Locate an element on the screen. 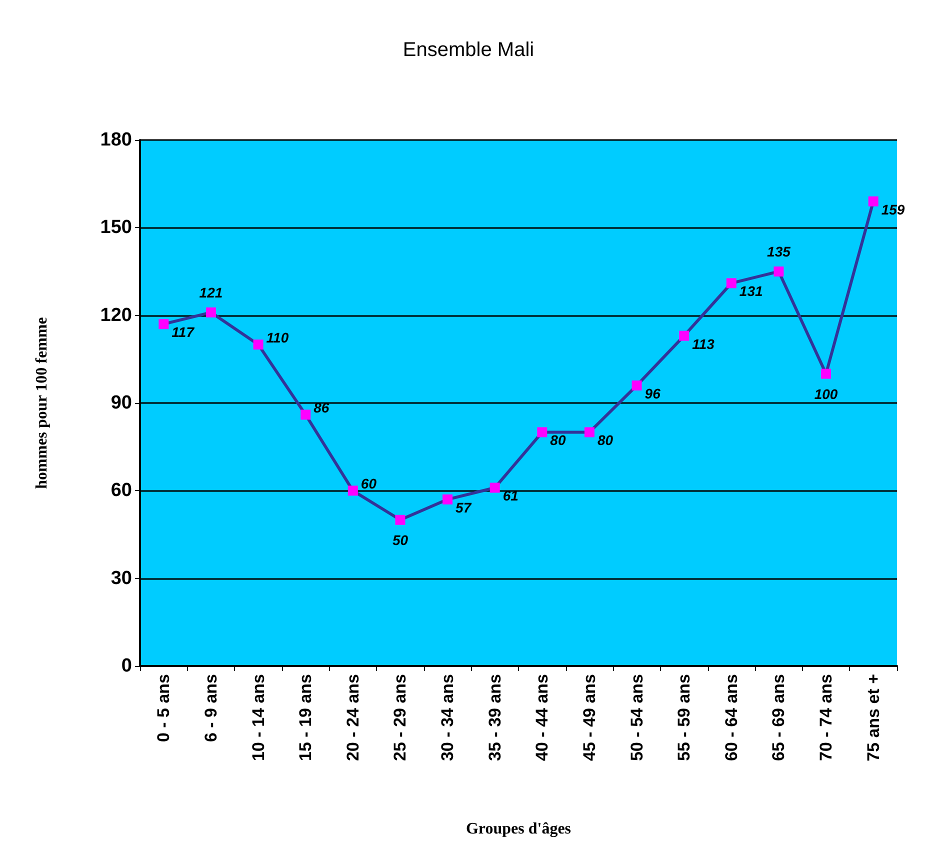 The height and width of the screenshot is (846, 937). y-tick-label: 0 is located at coordinates (126, 666).